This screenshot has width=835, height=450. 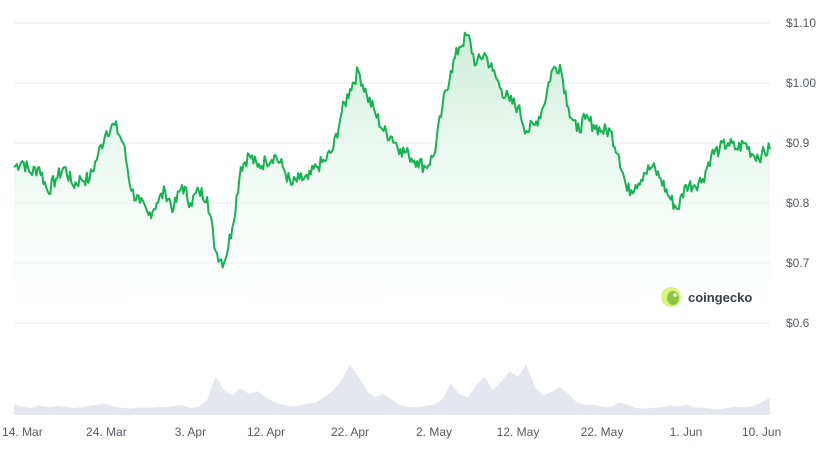 What do you see at coordinates (190, 432) in the screenshot?
I see `x-tick-label: 3. Apr` at bounding box center [190, 432].